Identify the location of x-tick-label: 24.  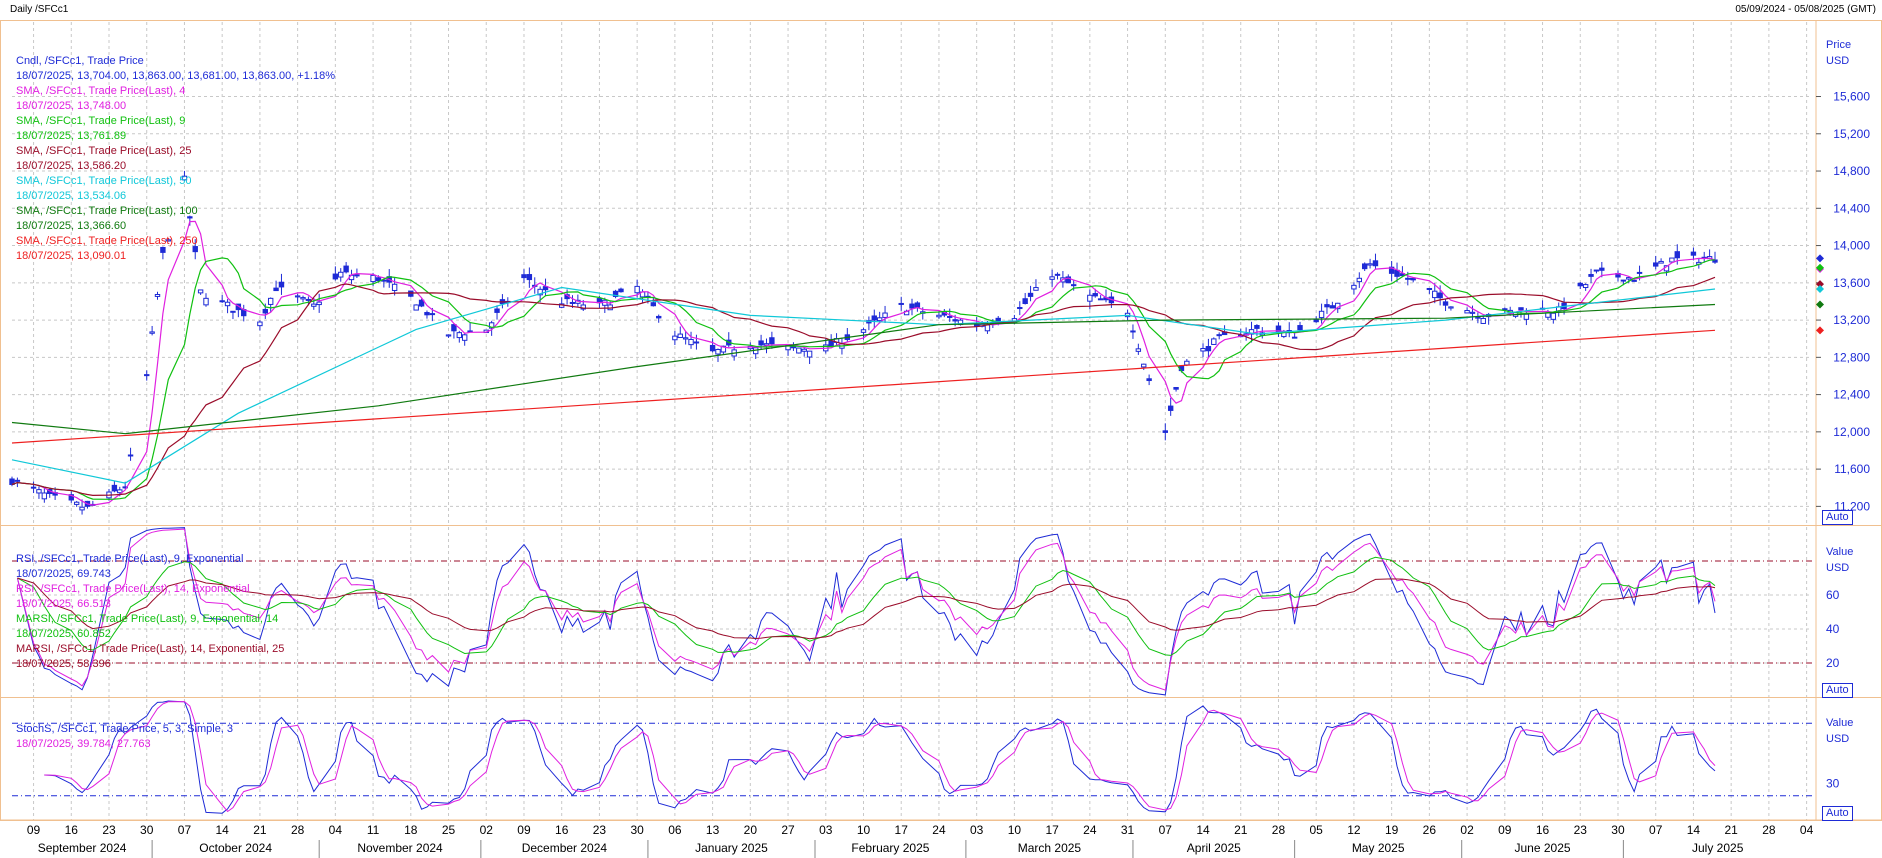
(939, 830).